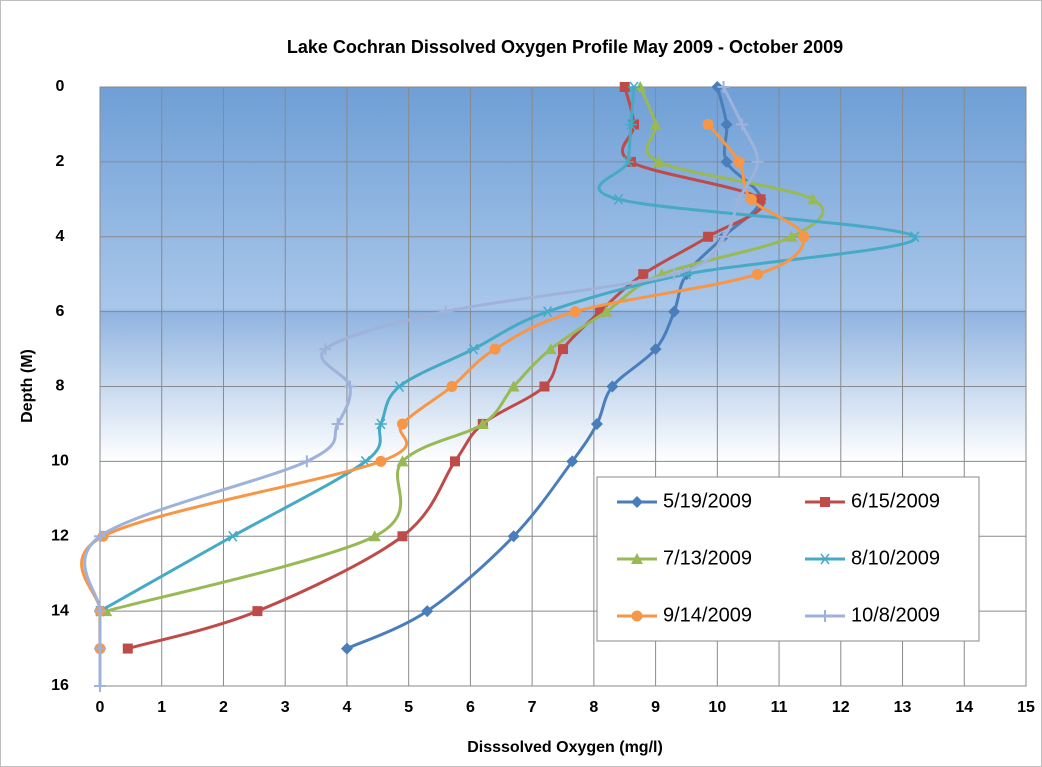 Image resolution: width=1042 pixels, height=767 pixels. What do you see at coordinates (60, 236) in the screenshot?
I see `y-tick-label: 4` at bounding box center [60, 236].